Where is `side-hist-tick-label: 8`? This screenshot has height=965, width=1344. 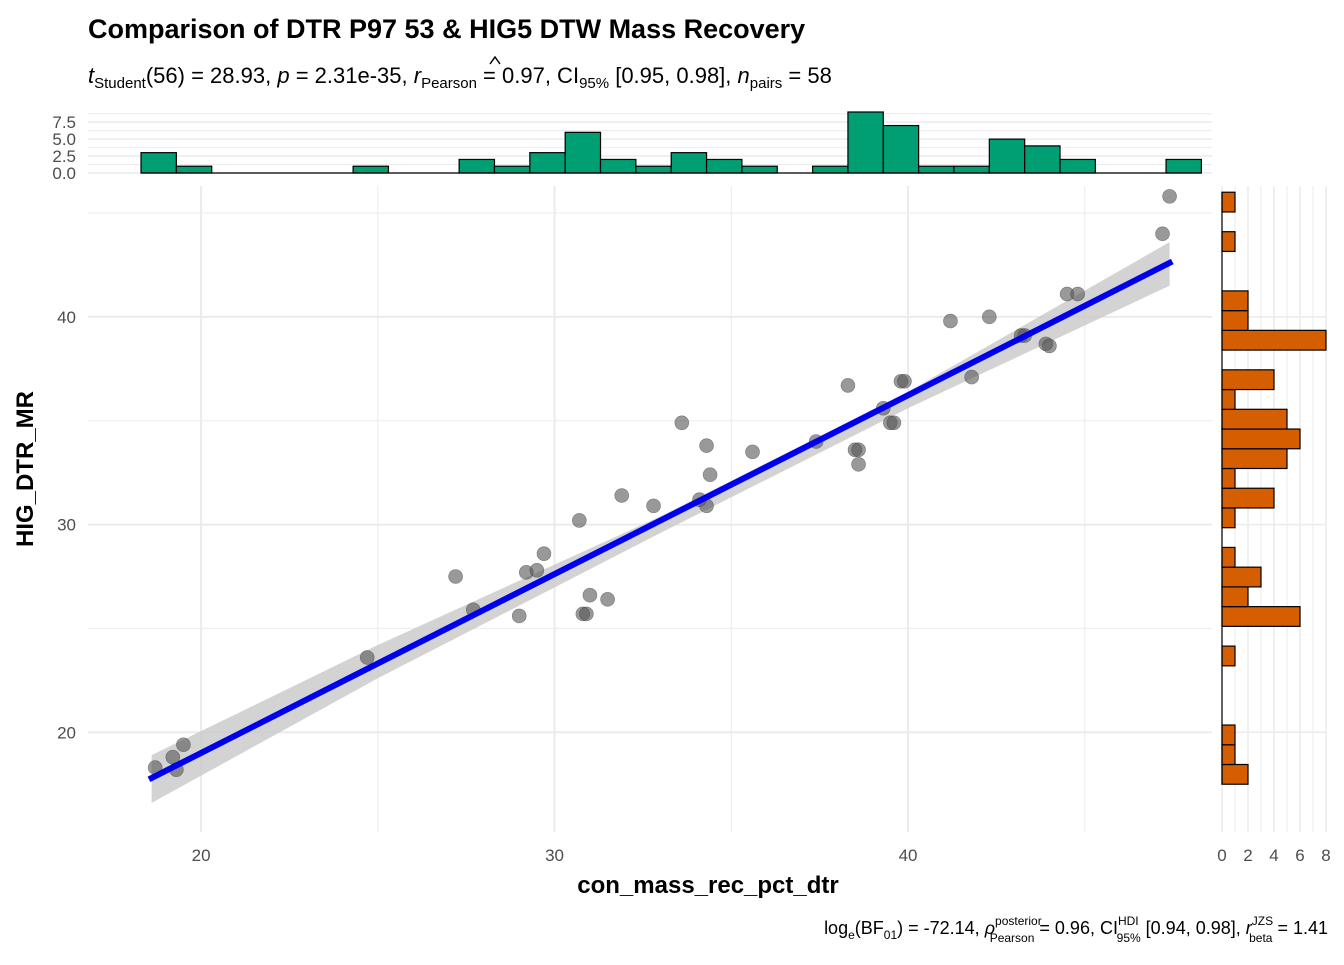 side-hist-tick-label: 8 is located at coordinates (1325, 855).